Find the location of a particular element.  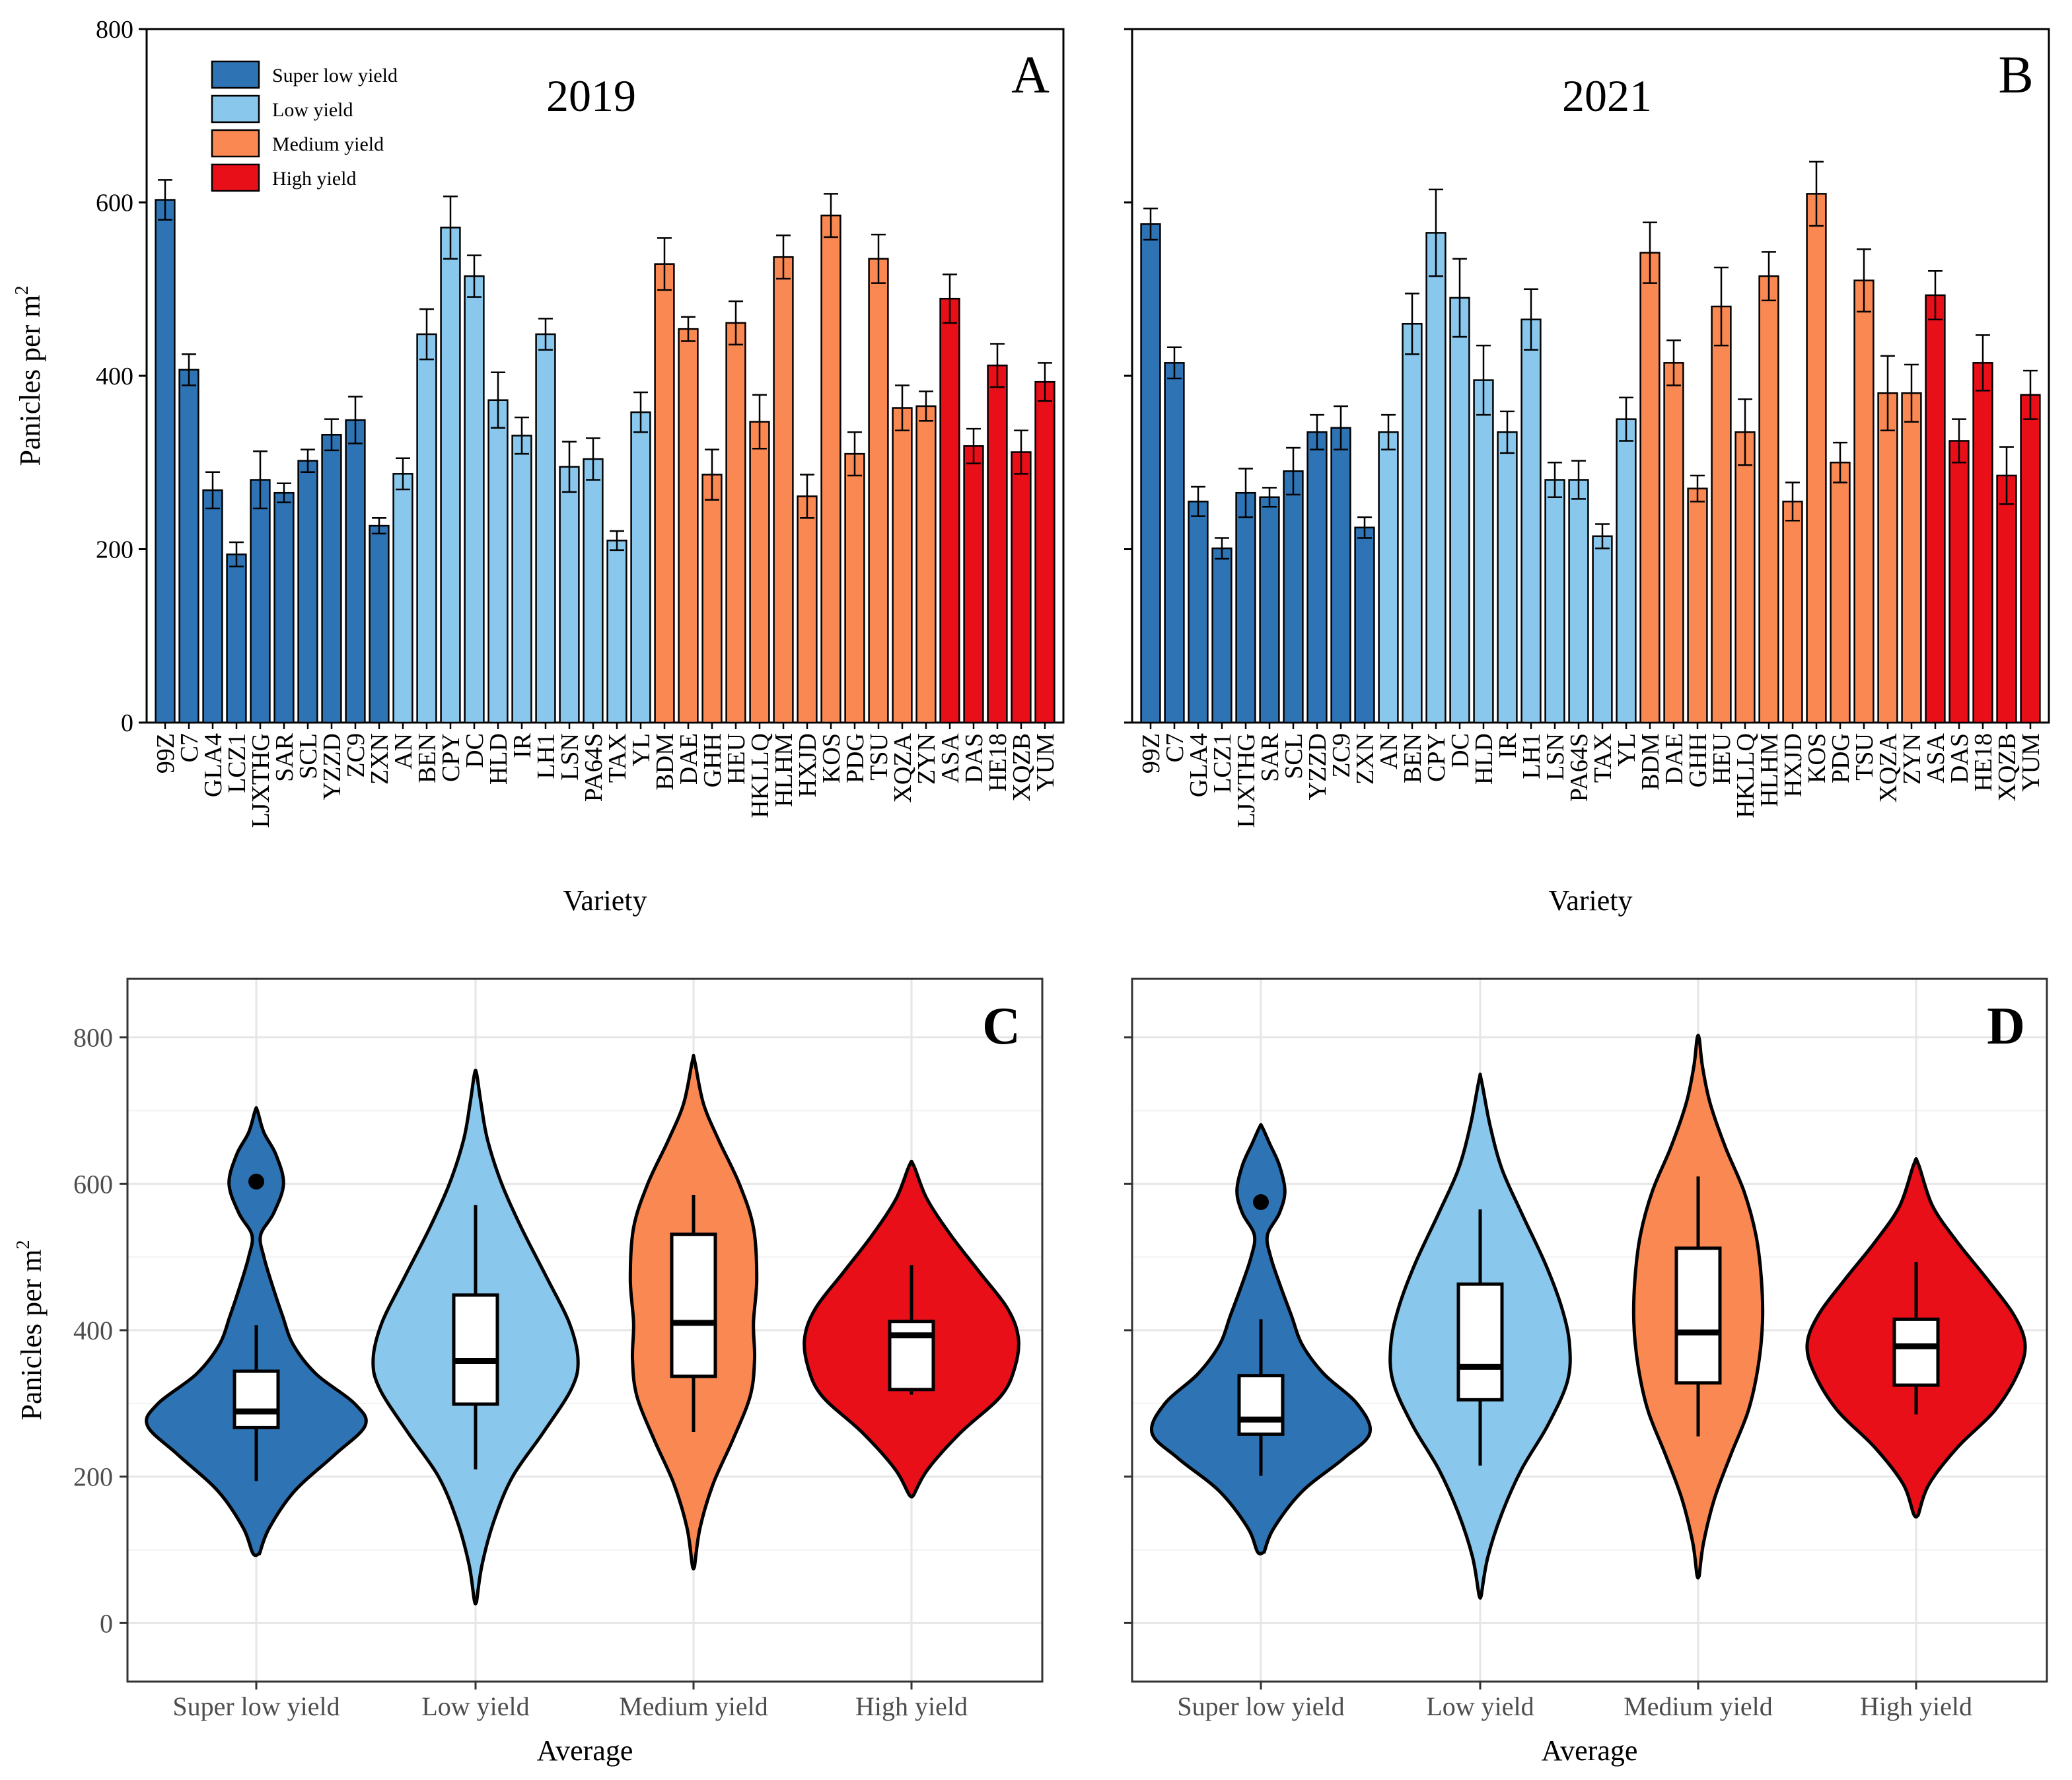

x-tick-label: Medium yield is located at coordinates (1699, 1706).